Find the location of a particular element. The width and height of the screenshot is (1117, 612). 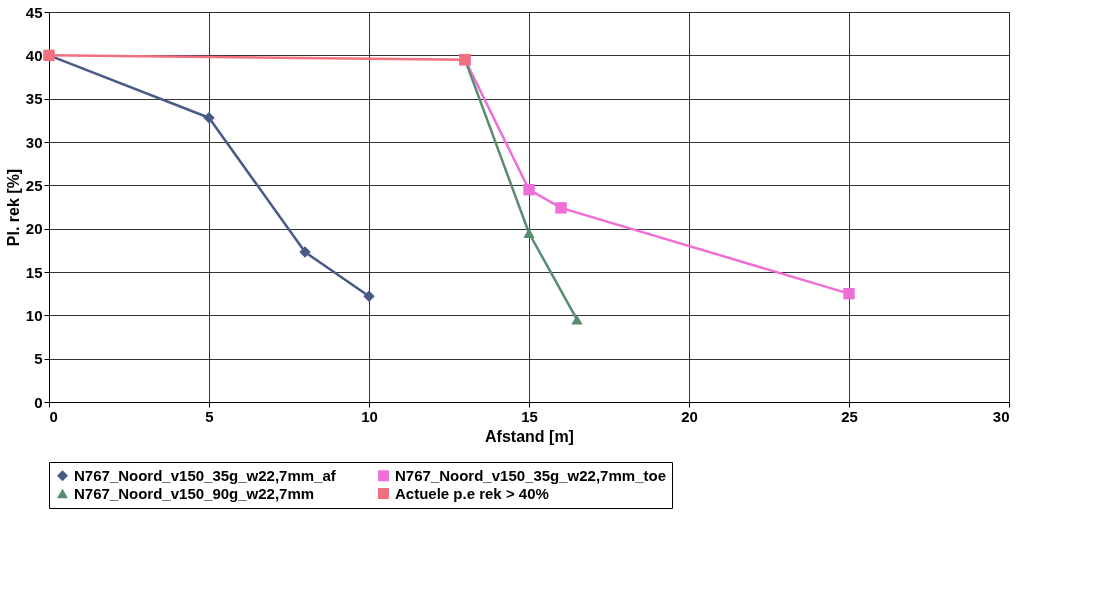

legend-label: N767_Noord_v150_90g_w22,7mm is located at coordinates (194, 493).